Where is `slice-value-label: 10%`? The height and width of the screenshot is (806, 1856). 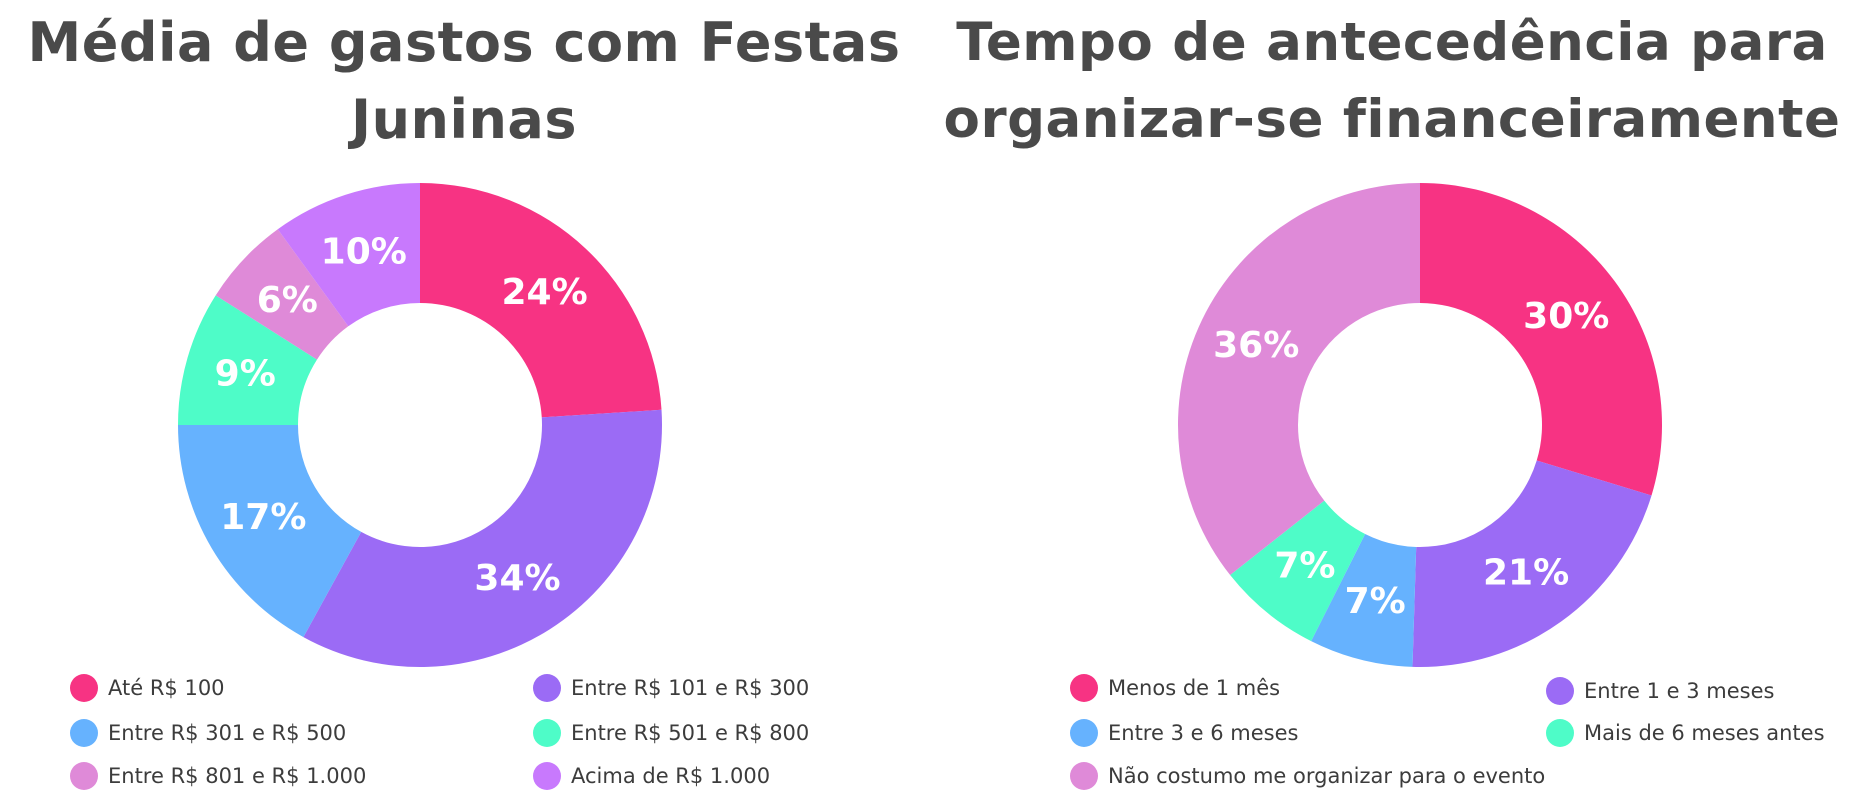
slice-value-label: 10% is located at coordinates (364, 251).